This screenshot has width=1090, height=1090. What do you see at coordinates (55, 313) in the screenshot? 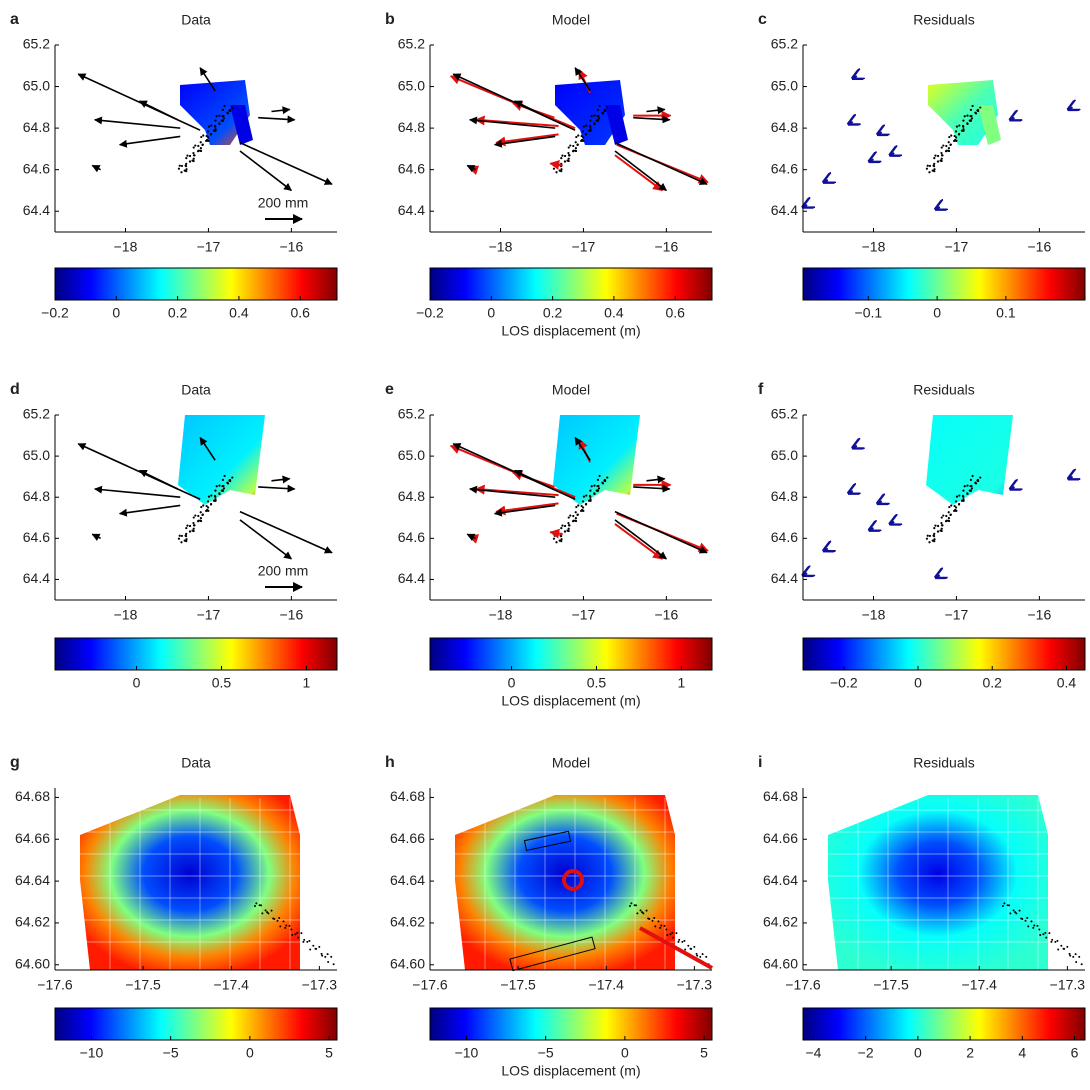
I see `colorbar-tick-label: −0.2` at bounding box center [55, 313].